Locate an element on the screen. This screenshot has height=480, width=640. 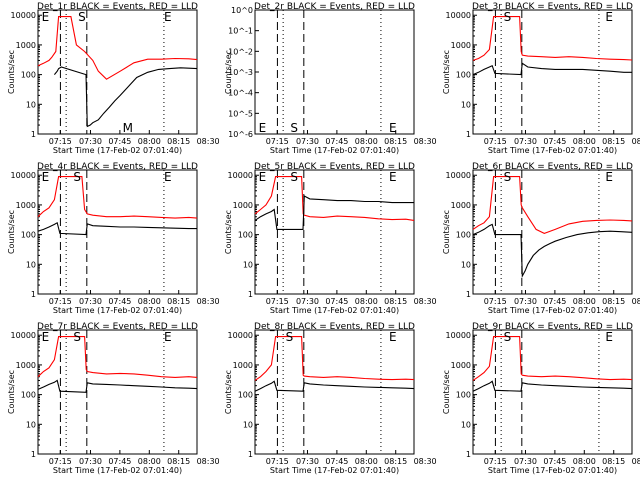
y-tick-label: 10^-2 is located at coordinates (240, 51).